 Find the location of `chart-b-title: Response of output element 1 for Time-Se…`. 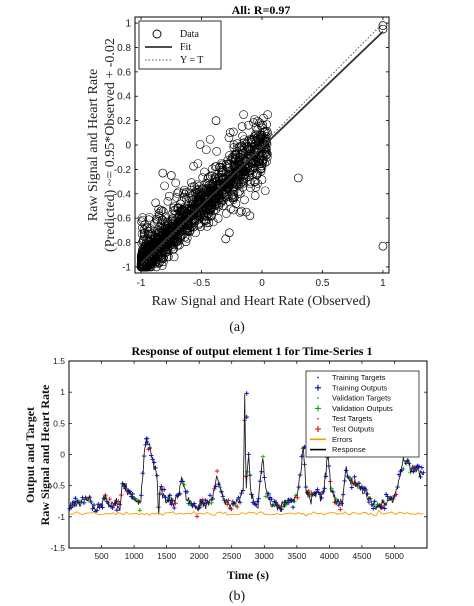

chart-b-title: Response of output element 1 for Time-Se… is located at coordinates (252, 351).